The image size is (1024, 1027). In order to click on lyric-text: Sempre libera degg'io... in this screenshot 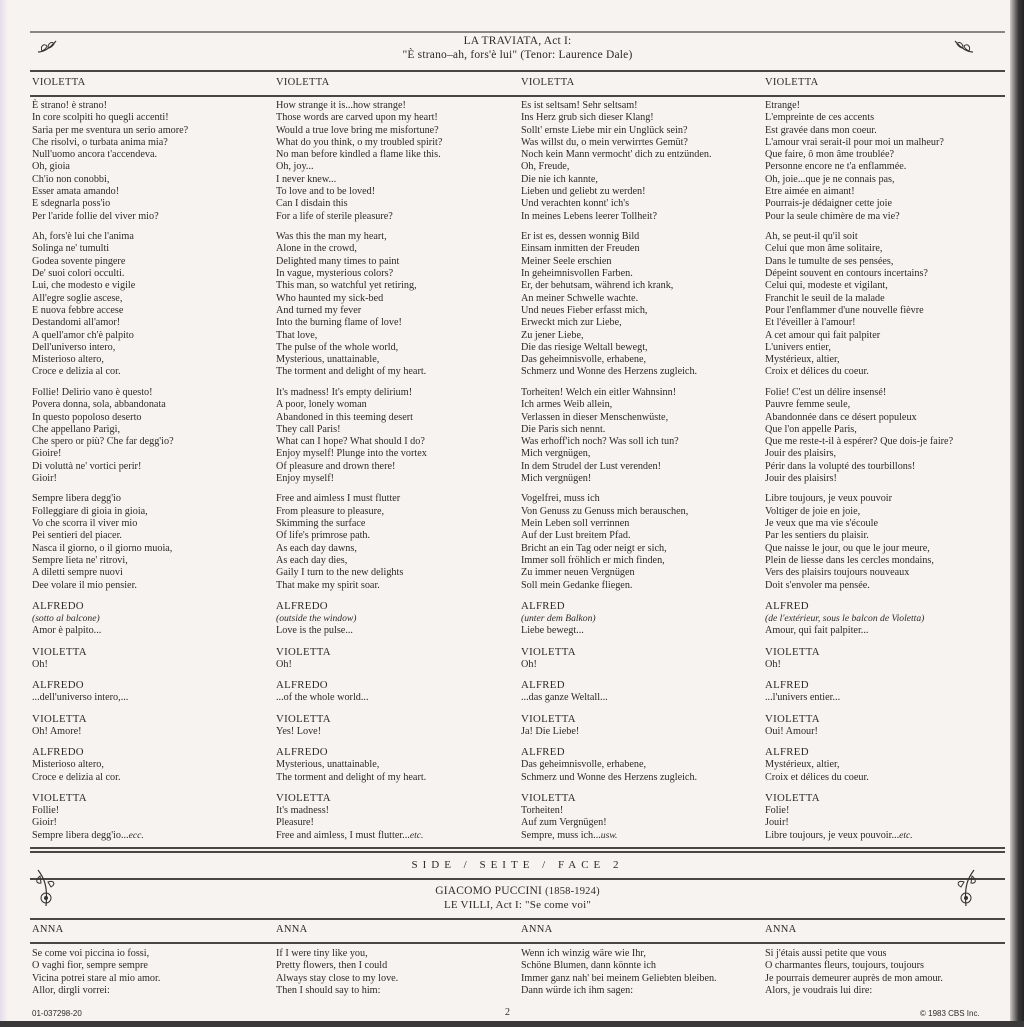, I will do `click(80, 835)`.